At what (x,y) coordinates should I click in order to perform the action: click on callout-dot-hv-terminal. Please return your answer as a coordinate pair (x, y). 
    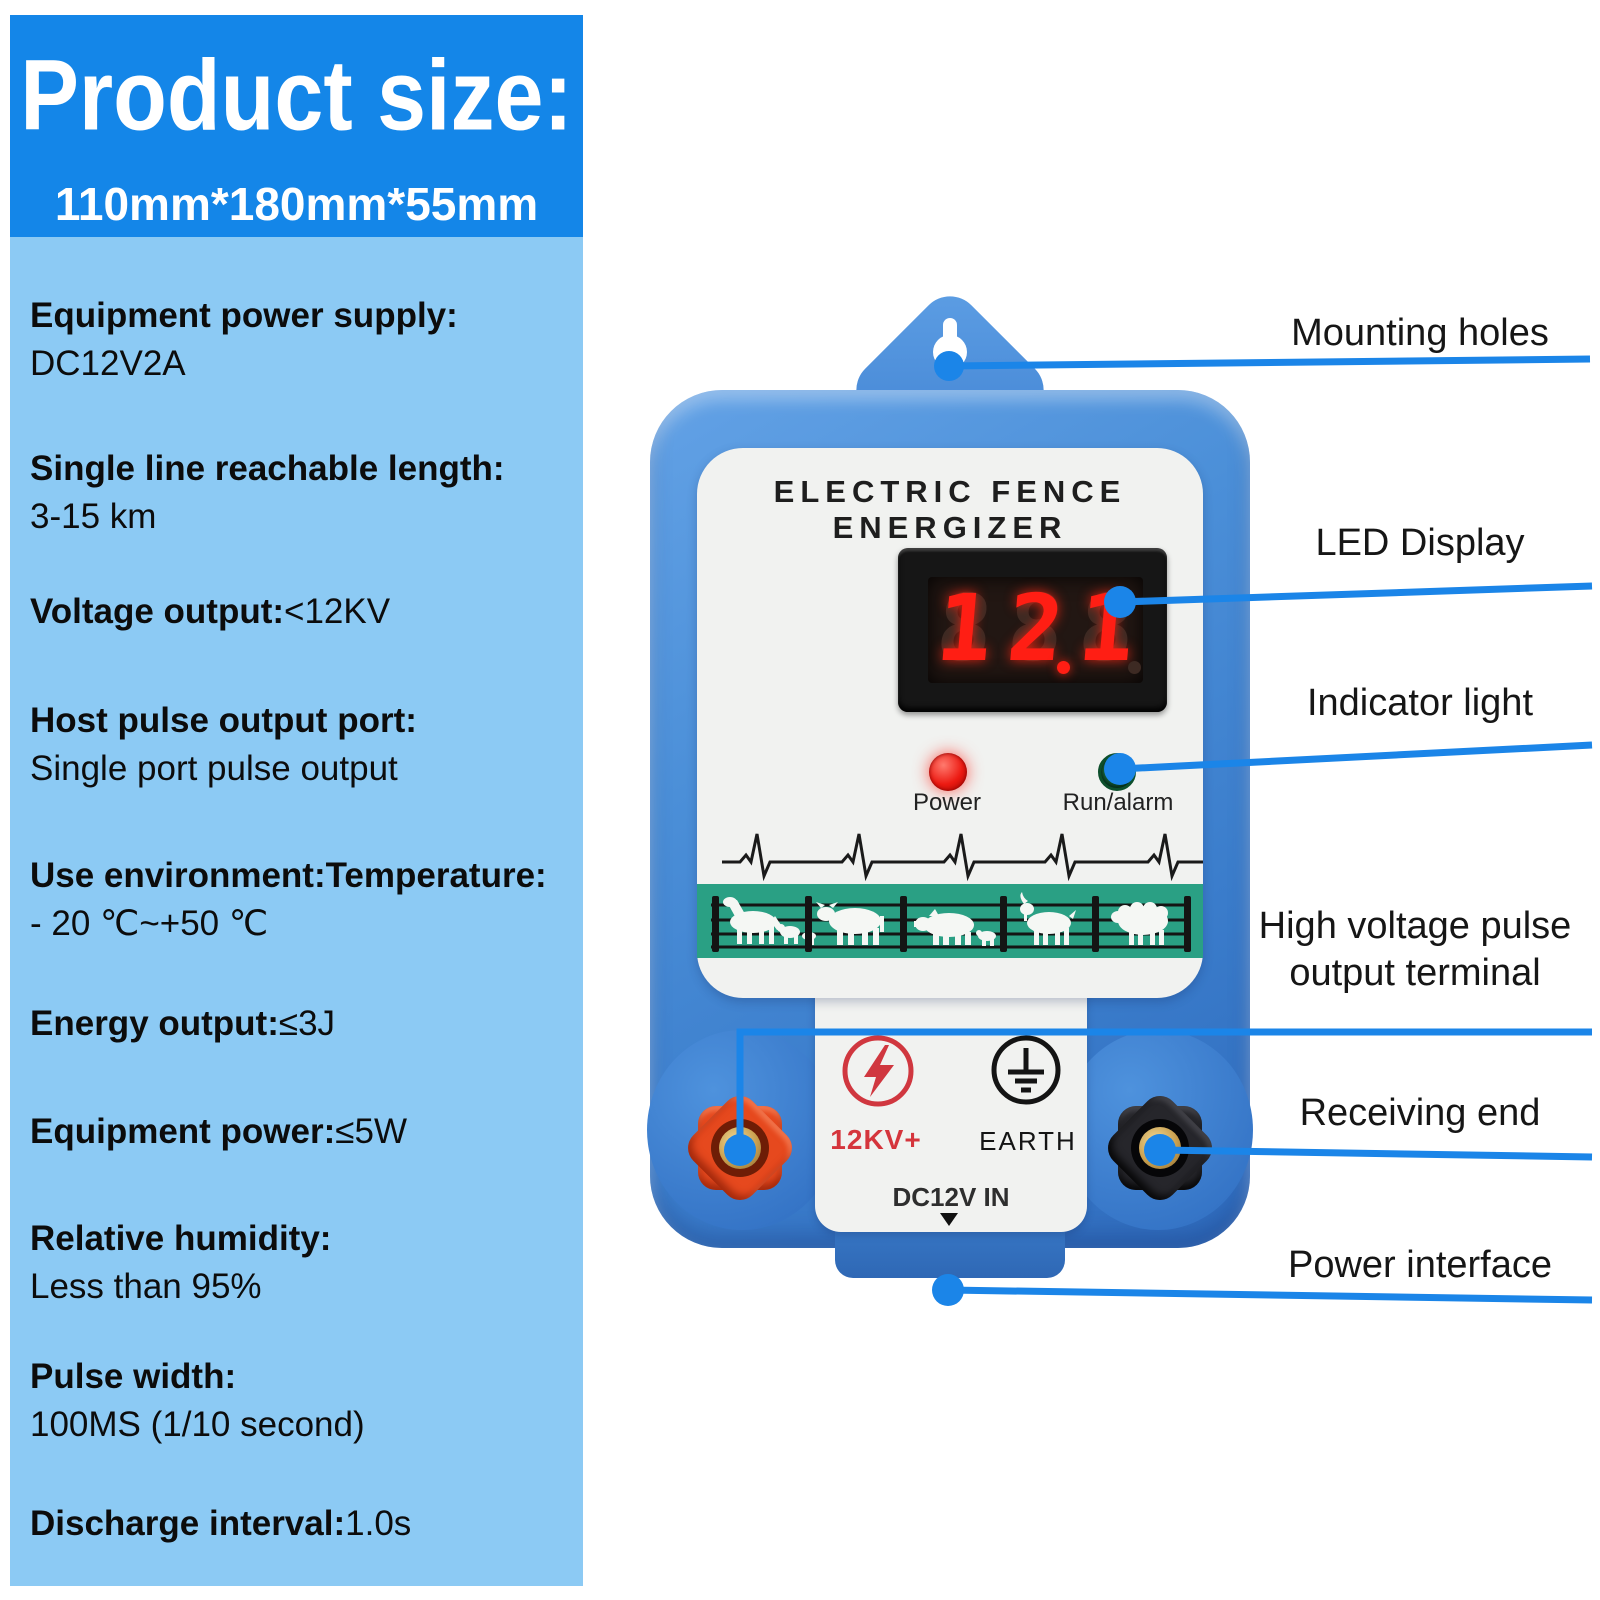
    Looking at the image, I should click on (740, 1150).